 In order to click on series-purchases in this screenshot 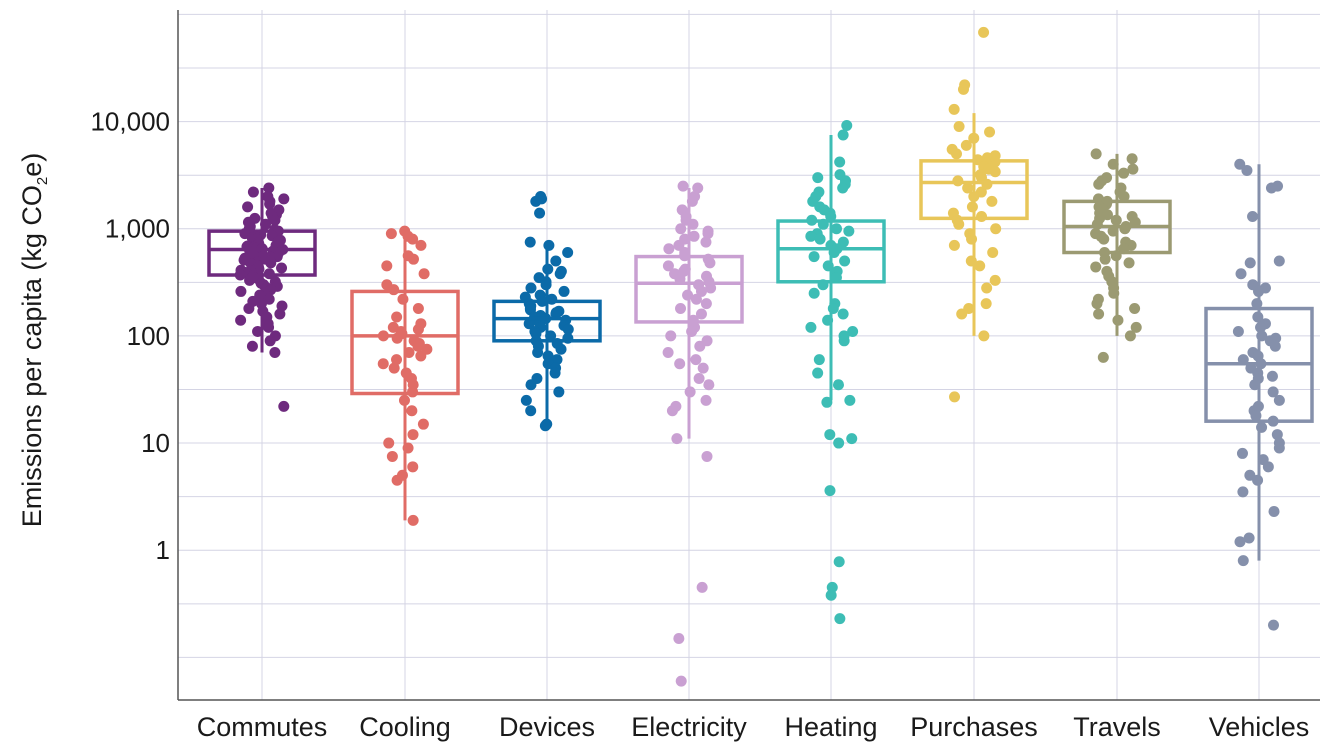, I will do `click(974, 214)`.